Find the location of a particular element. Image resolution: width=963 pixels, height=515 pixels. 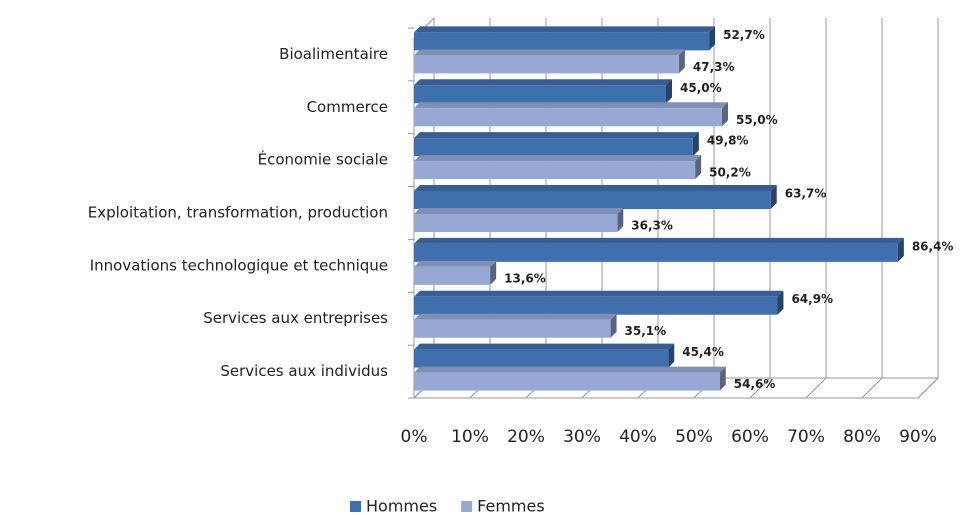

value-label: 64,9% is located at coordinates (812, 299).